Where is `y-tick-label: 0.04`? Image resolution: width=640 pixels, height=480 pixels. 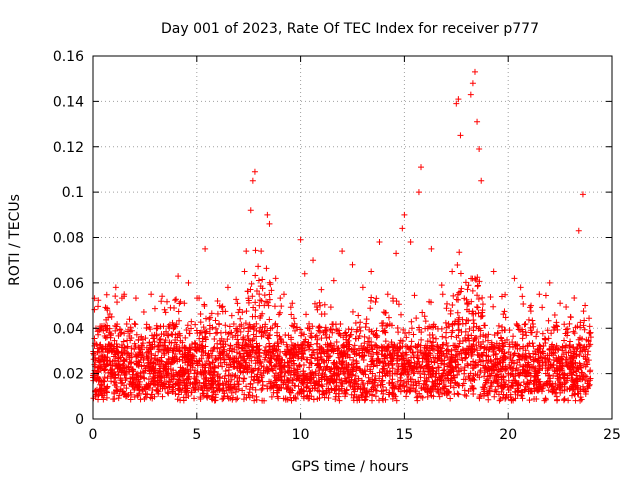 y-tick-label: 0.04 is located at coordinates (68, 329).